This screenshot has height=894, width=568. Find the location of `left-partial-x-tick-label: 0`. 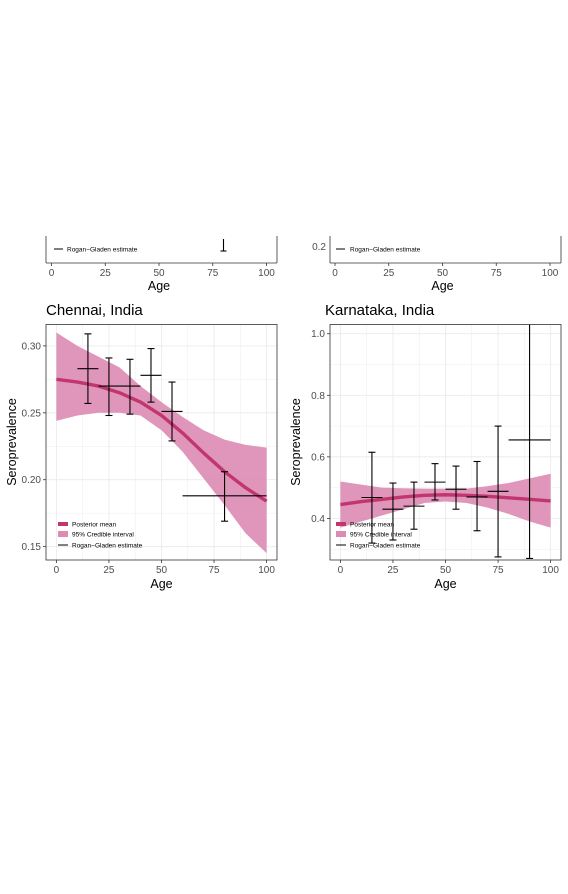

left-partial-x-tick-label: 0 is located at coordinates (52, 273).